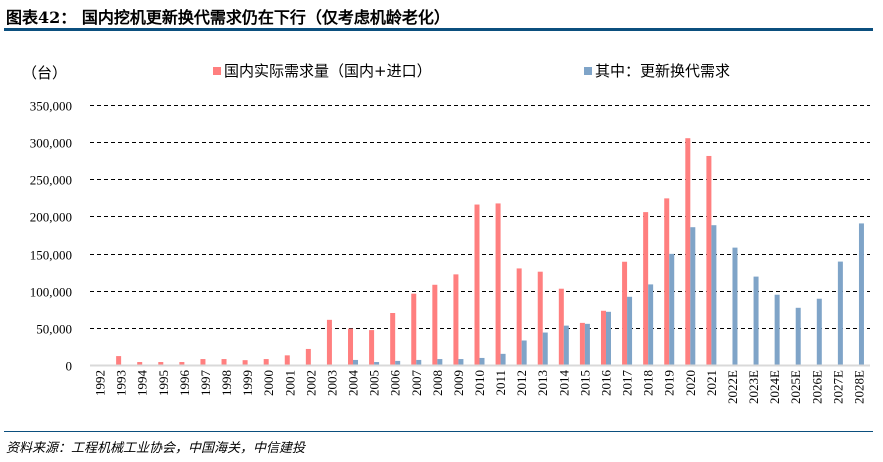 Image resolution: width=883 pixels, height=462 pixels. Describe the element at coordinates (268, 383) in the screenshot. I see `x-tick-label: 2000` at that location.